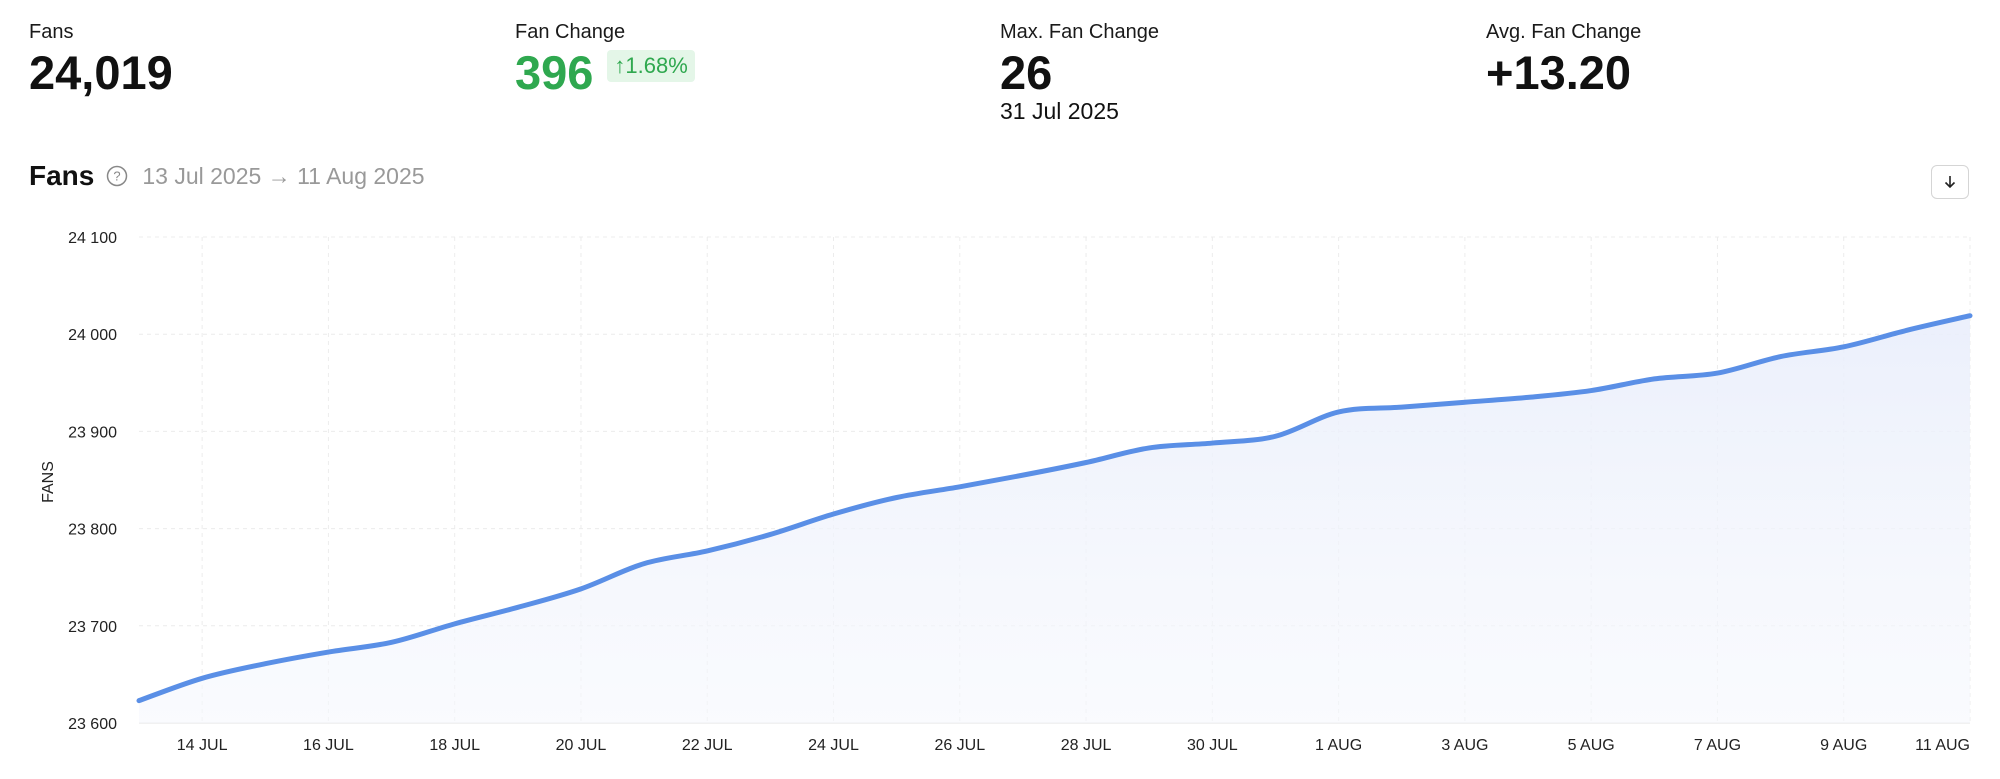 The image size is (2000, 779). What do you see at coordinates (1717, 745) in the screenshot?
I see `x-tick-label: 7 AUG` at bounding box center [1717, 745].